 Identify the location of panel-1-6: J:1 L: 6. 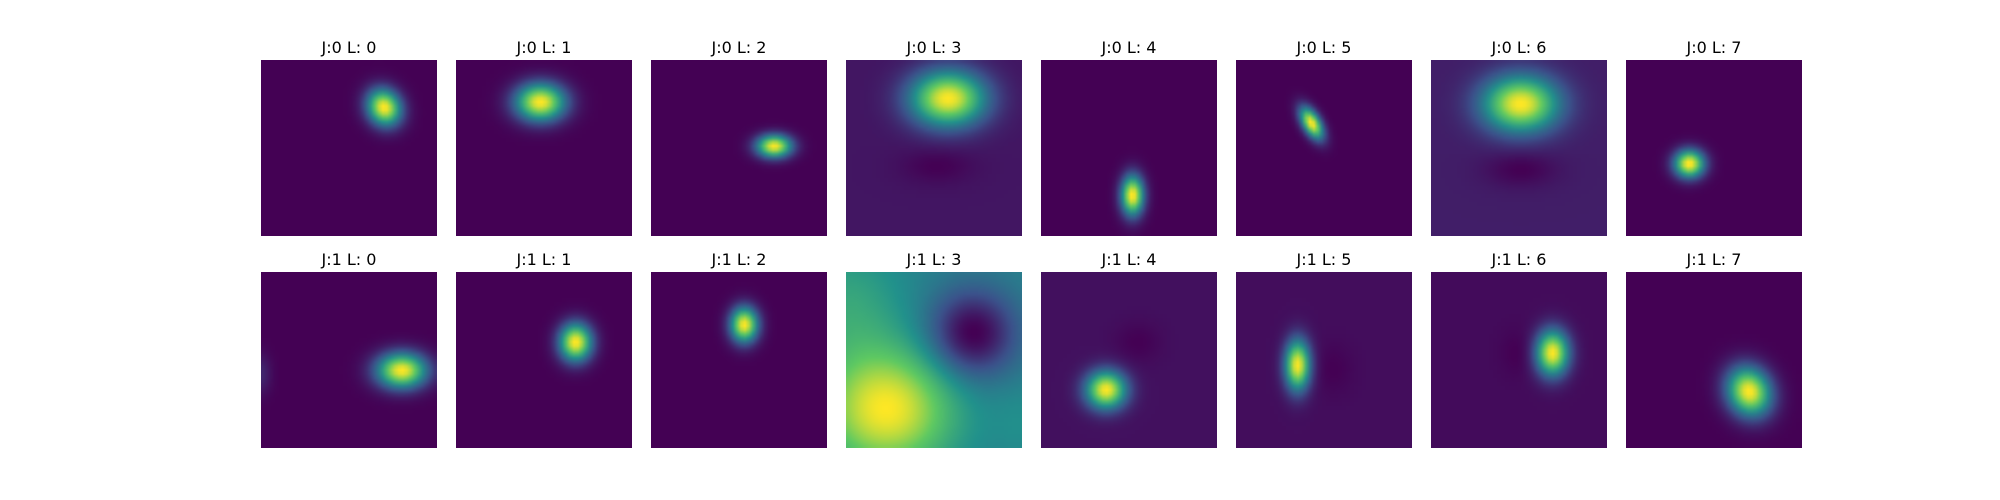
(1519, 349).